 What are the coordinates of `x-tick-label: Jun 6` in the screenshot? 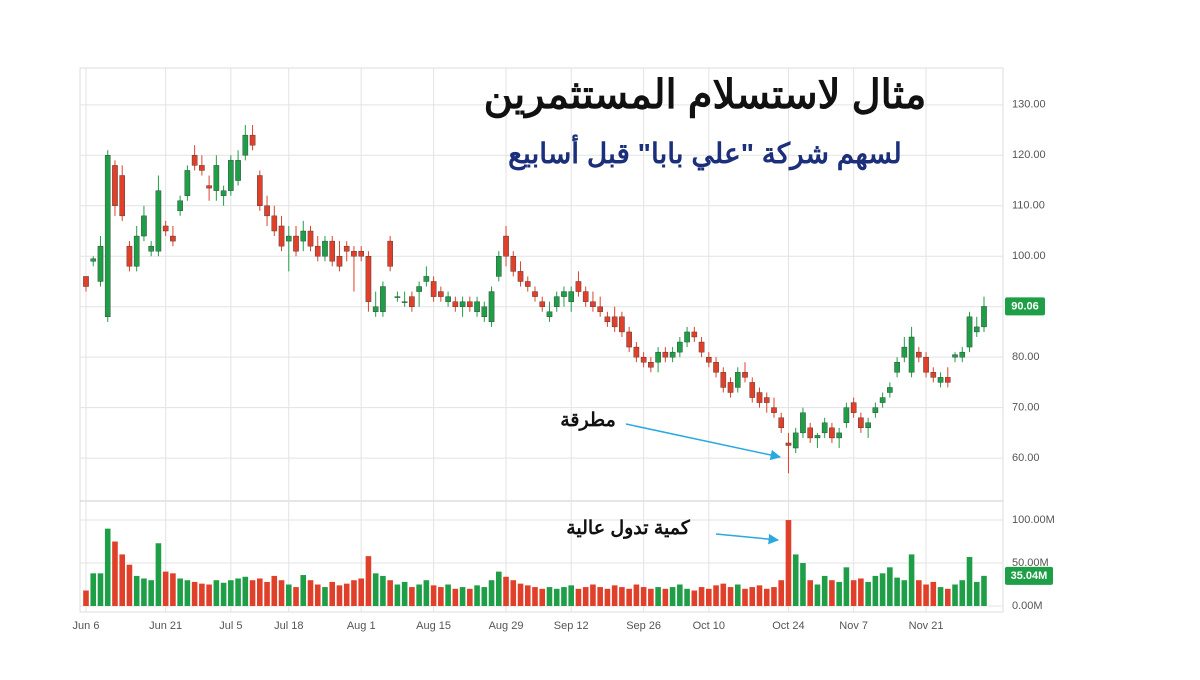 It's located at (86, 626).